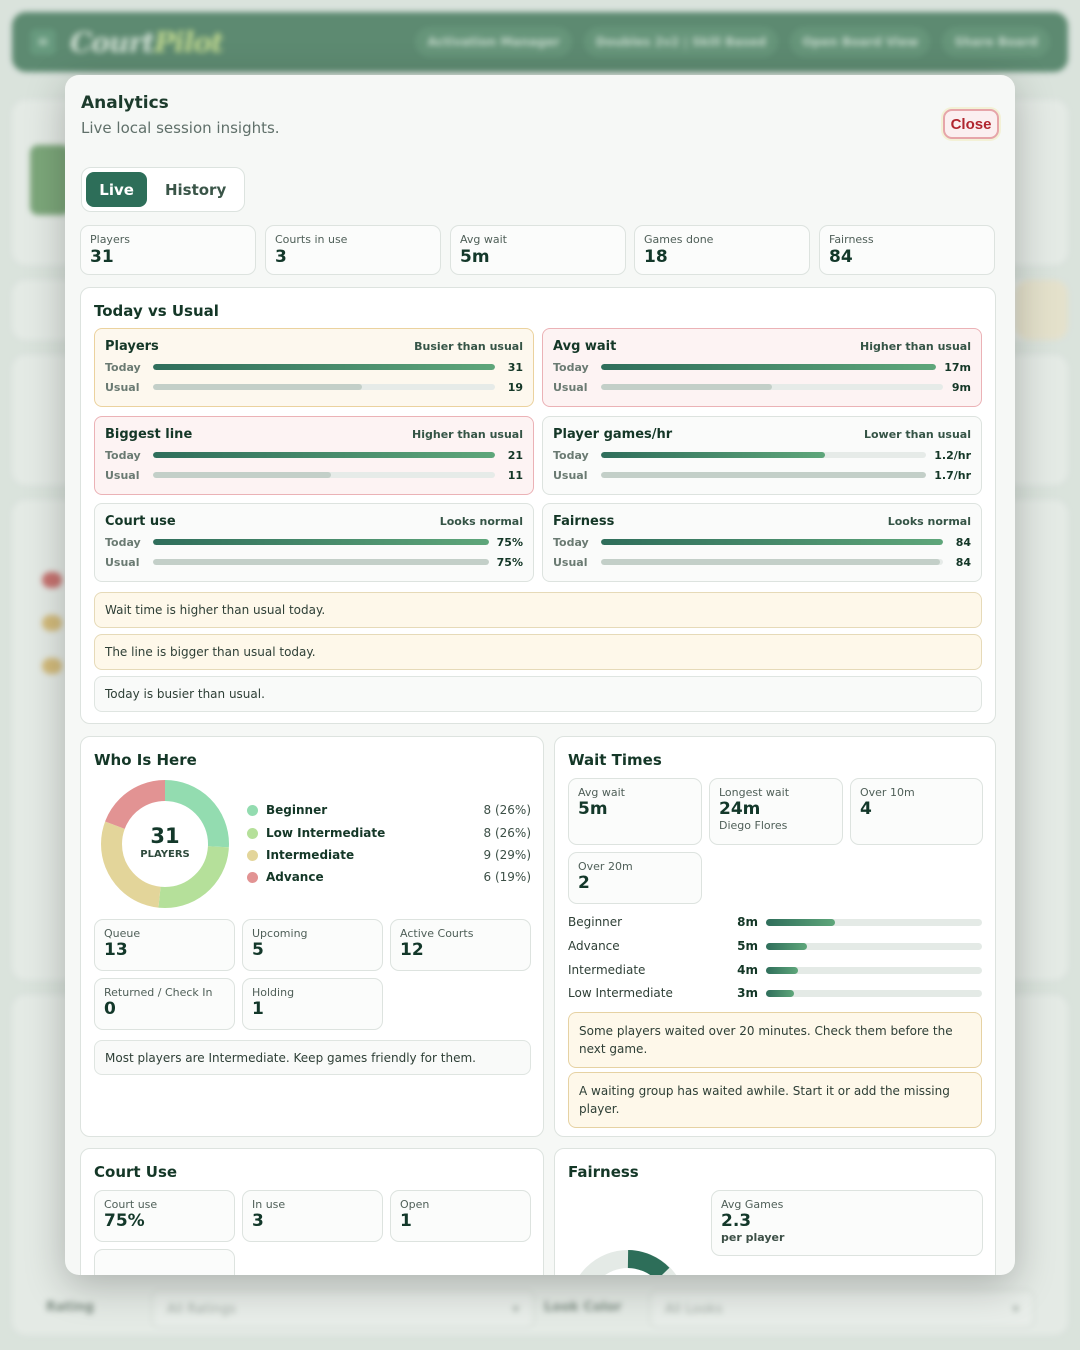 The height and width of the screenshot is (1350, 1080). Describe the element at coordinates (117, 189) in the screenshot. I see `tab-live: Live` at that location.